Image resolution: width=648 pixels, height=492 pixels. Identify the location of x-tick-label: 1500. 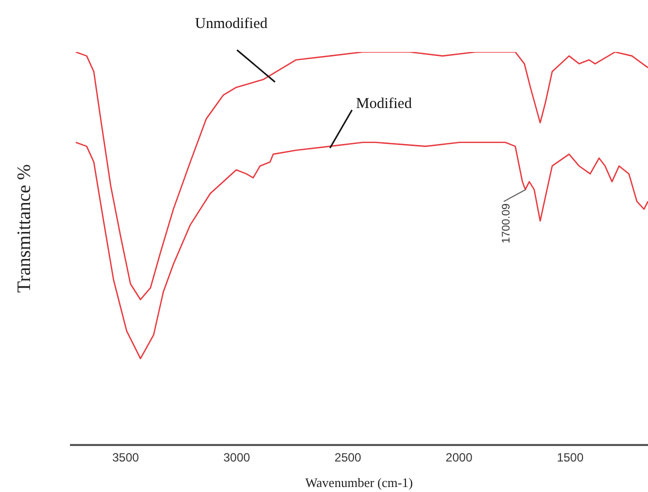
(570, 457).